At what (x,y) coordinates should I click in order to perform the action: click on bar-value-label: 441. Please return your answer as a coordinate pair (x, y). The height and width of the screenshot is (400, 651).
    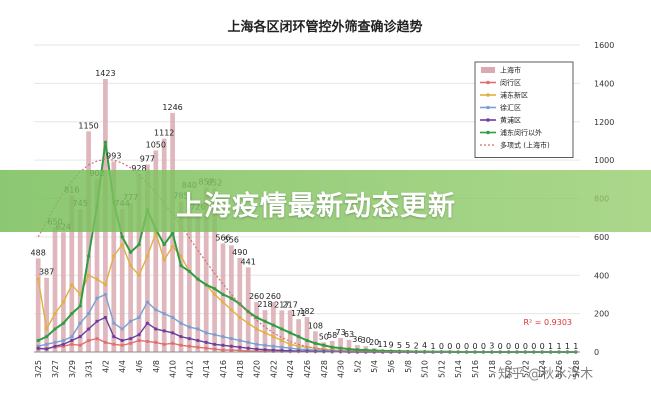
    Looking at the image, I should click on (248, 261).